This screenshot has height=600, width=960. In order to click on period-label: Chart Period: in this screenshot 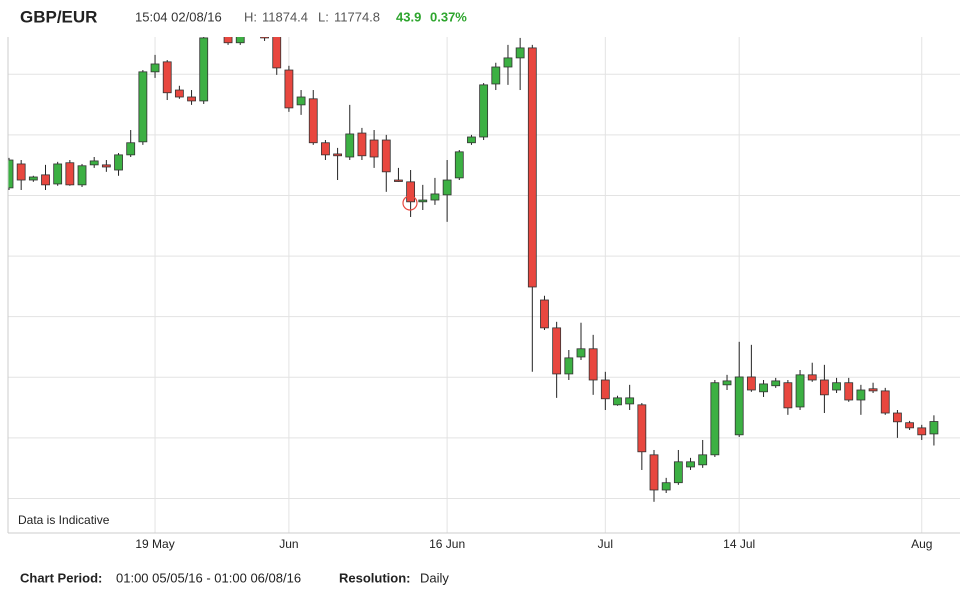, I will do `click(61, 577)`.